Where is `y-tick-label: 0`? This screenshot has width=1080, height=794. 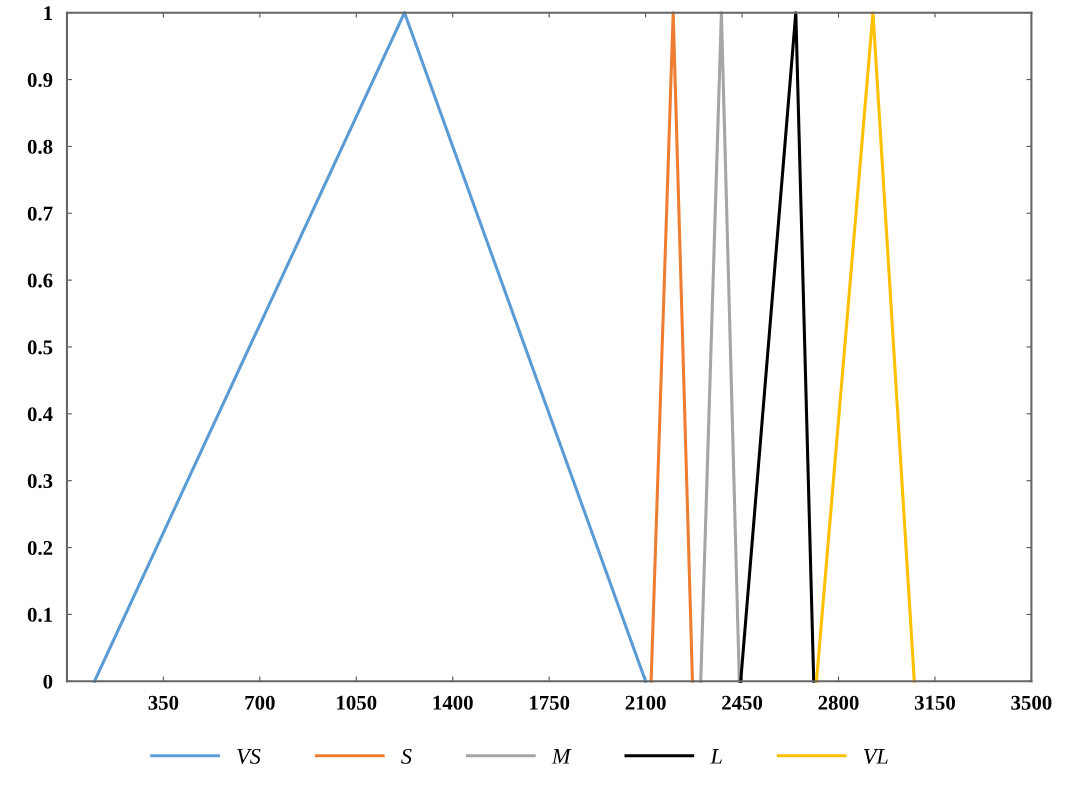
y-tick-label: 0 is located at coordinates (48, 681).